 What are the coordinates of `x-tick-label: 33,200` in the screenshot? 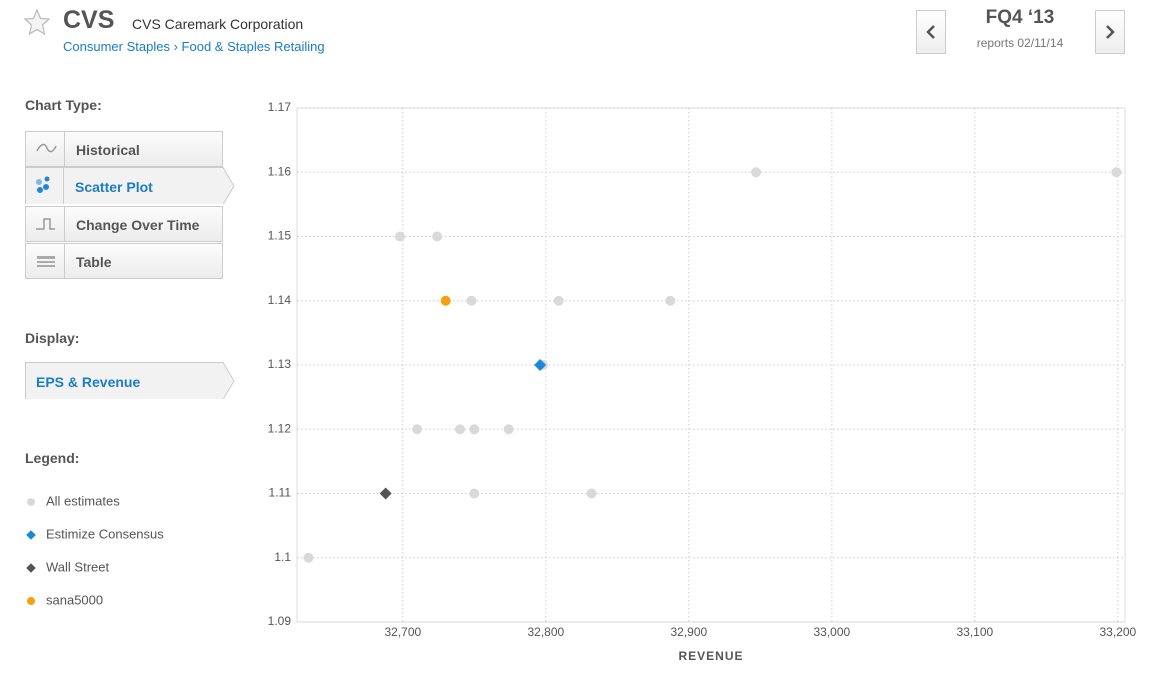 It's located at (1117, 632).